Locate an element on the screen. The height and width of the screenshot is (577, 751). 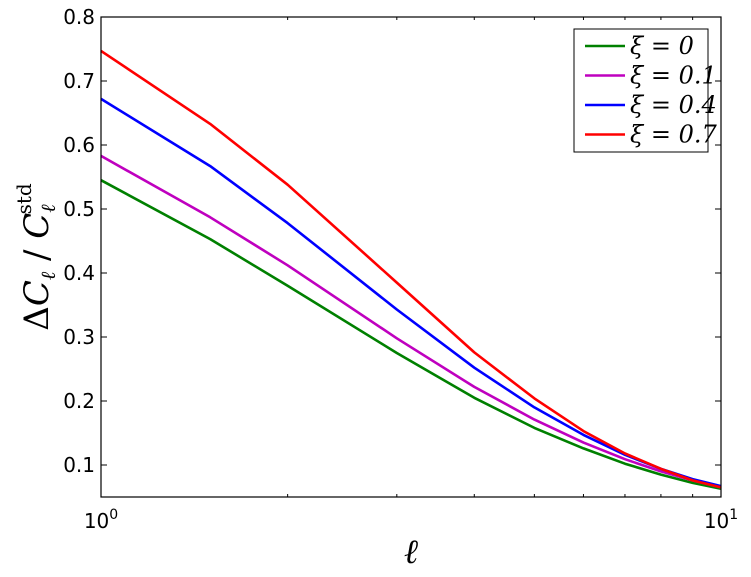
legend: ξ = 0ξ = 0.1ξ = 0.4ξ = 0.7 is located at coordinates (645, 90).